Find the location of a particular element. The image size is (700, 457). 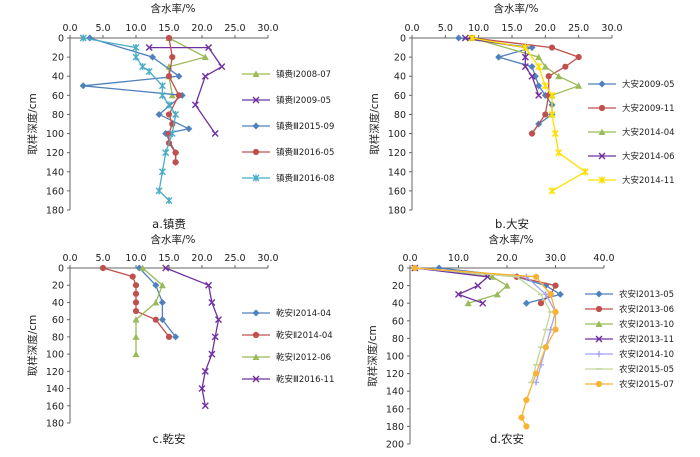

legend-label: 镇赉Ⅲ2015-09 is located at coordinates (305, 126).